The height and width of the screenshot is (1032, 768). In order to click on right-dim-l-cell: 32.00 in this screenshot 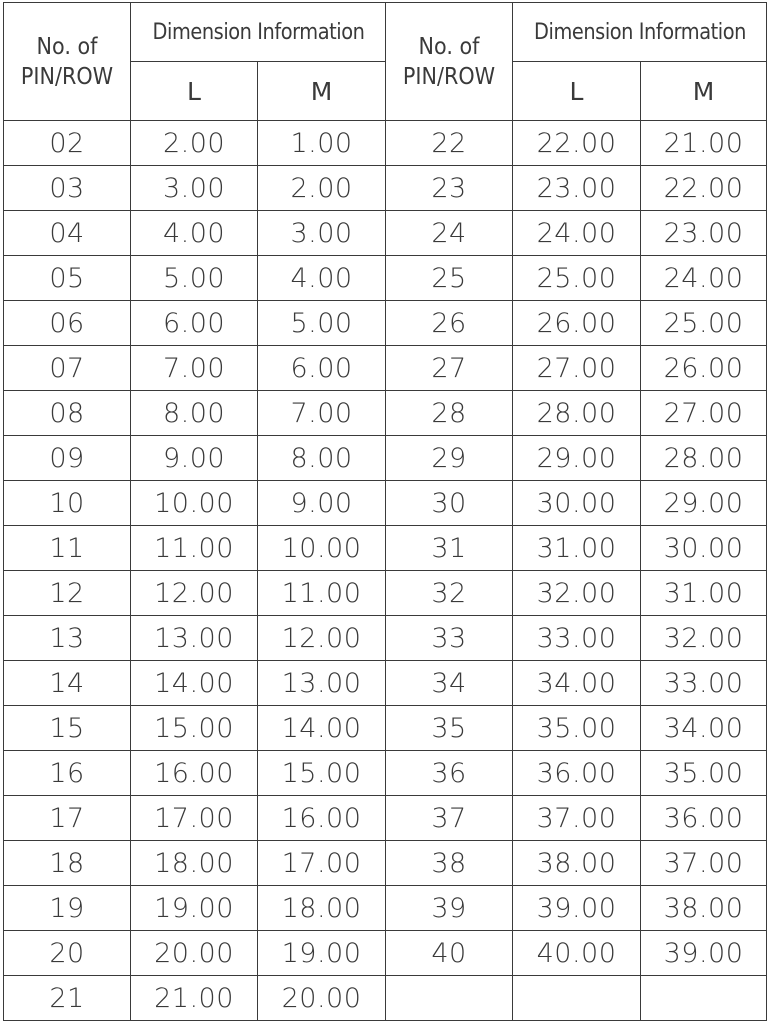, I will do `click(576, 593)`.